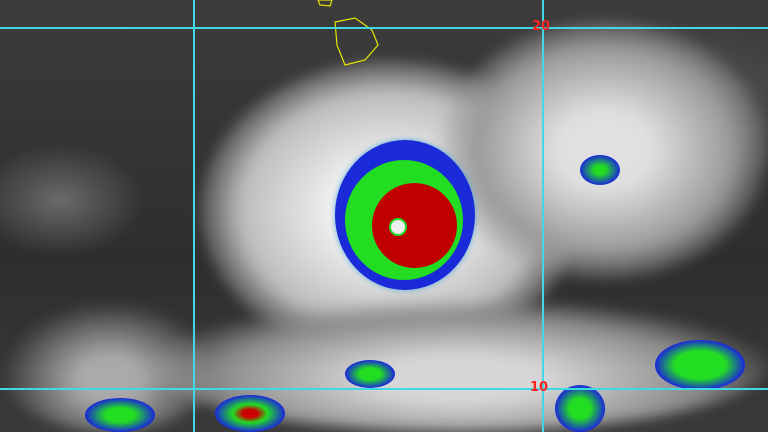 This screenshot has height=432, width=768. Describe the element at coordinates (398, 227) in the screenshot. I see `storm-eye` at that location.